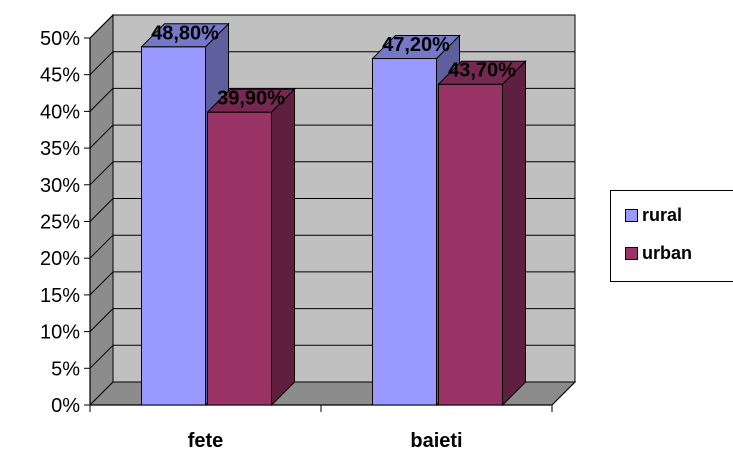  I want to click on x-axis-depth, so click(563, 393).